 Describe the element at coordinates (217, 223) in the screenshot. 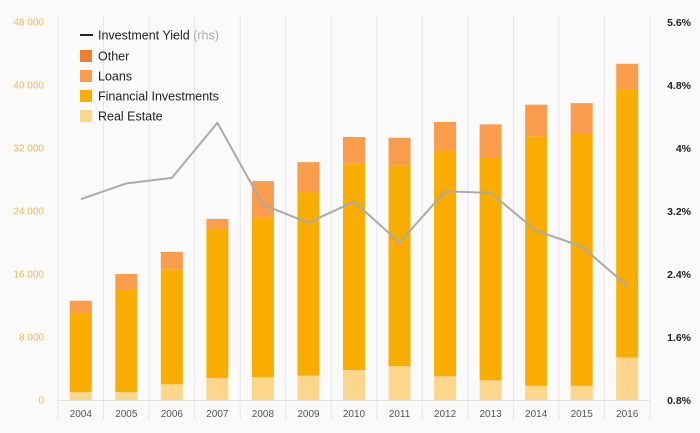

I see `bar-loans-2007` at that location.